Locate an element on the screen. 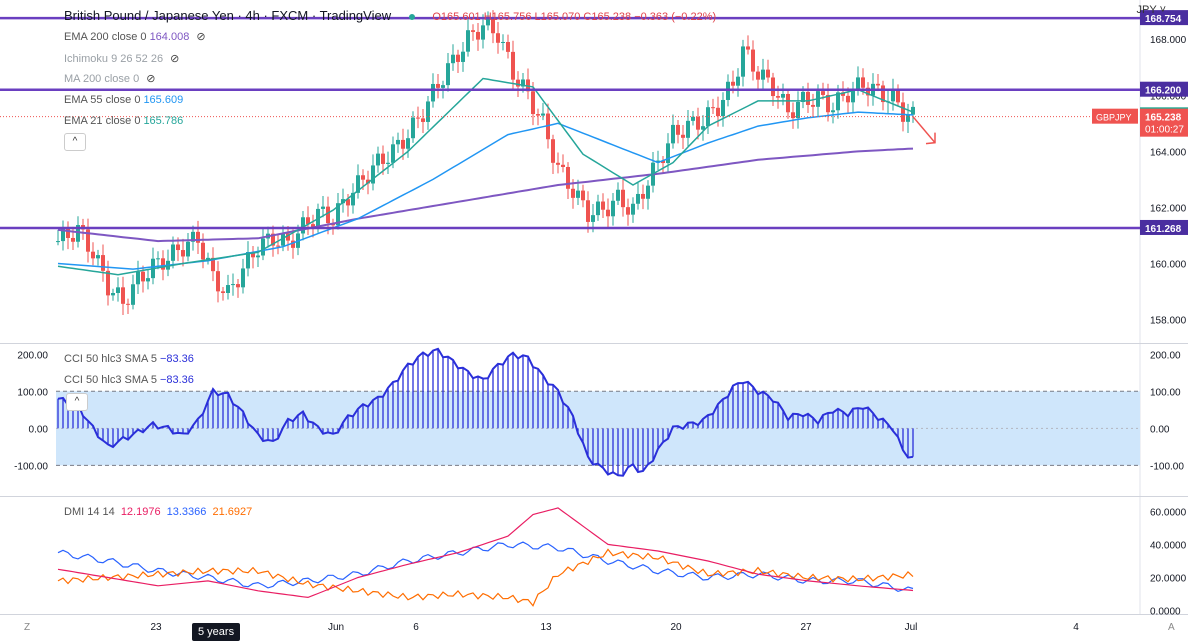  legend-ema55: EMA 55 close 0 165.609 is located at coordinates (124, 100).